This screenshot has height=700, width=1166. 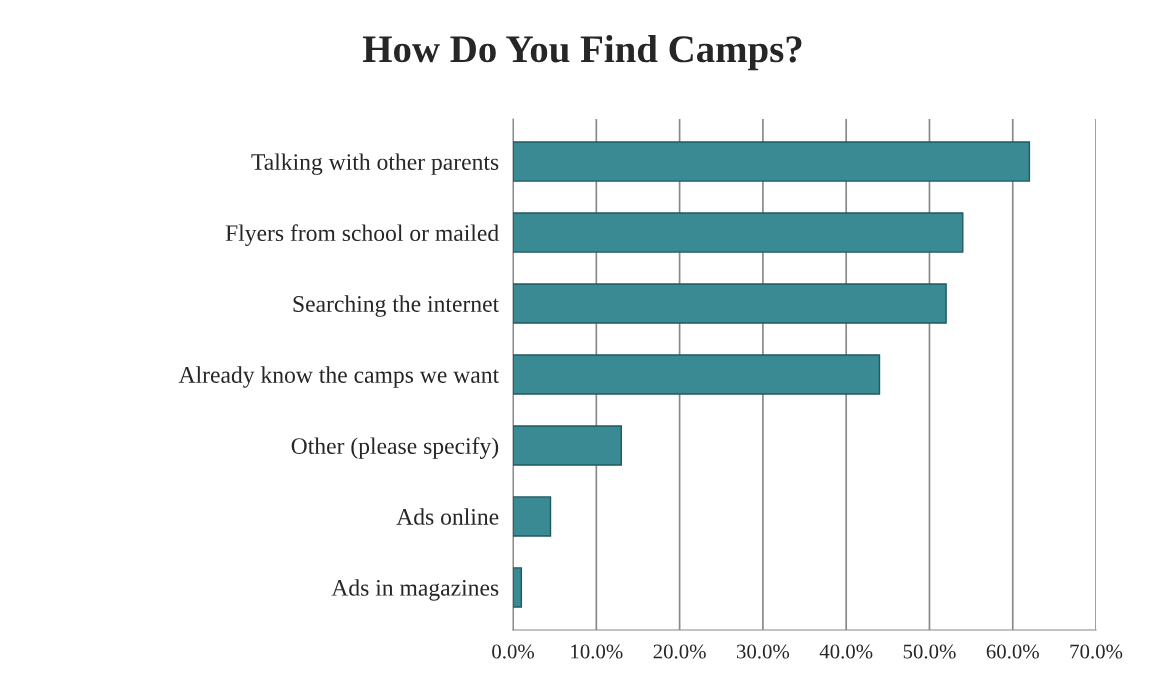 What do you see at coordinates (338, 377) in the screenshot?
I see `y-tick-label: Already know the camps we want` at bounding box center [338, 377].